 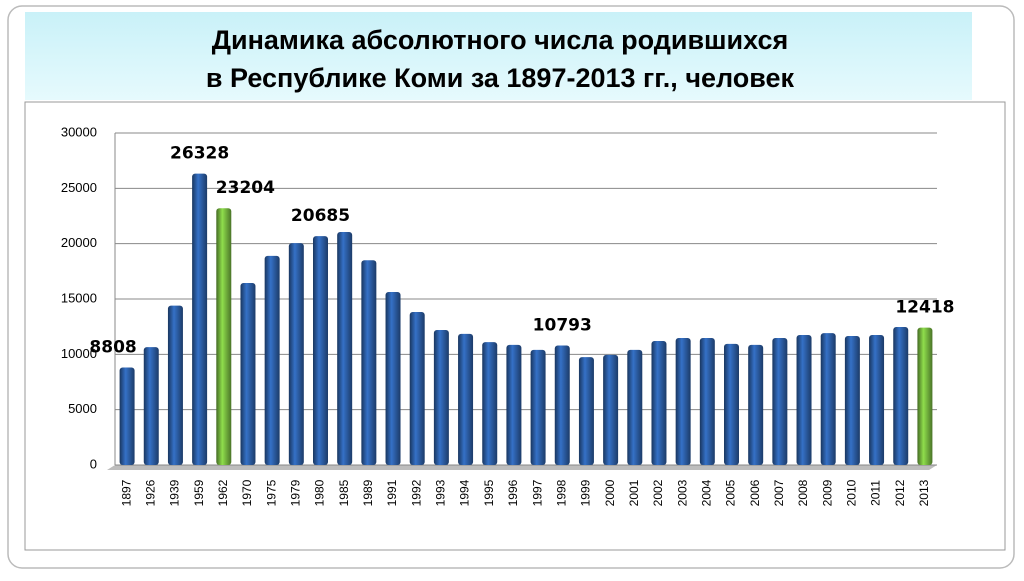 What do you see at coordinates (79, 297) in the screenshot?
I see `y-tick-label: 15000` at bounding box center [79, 297].